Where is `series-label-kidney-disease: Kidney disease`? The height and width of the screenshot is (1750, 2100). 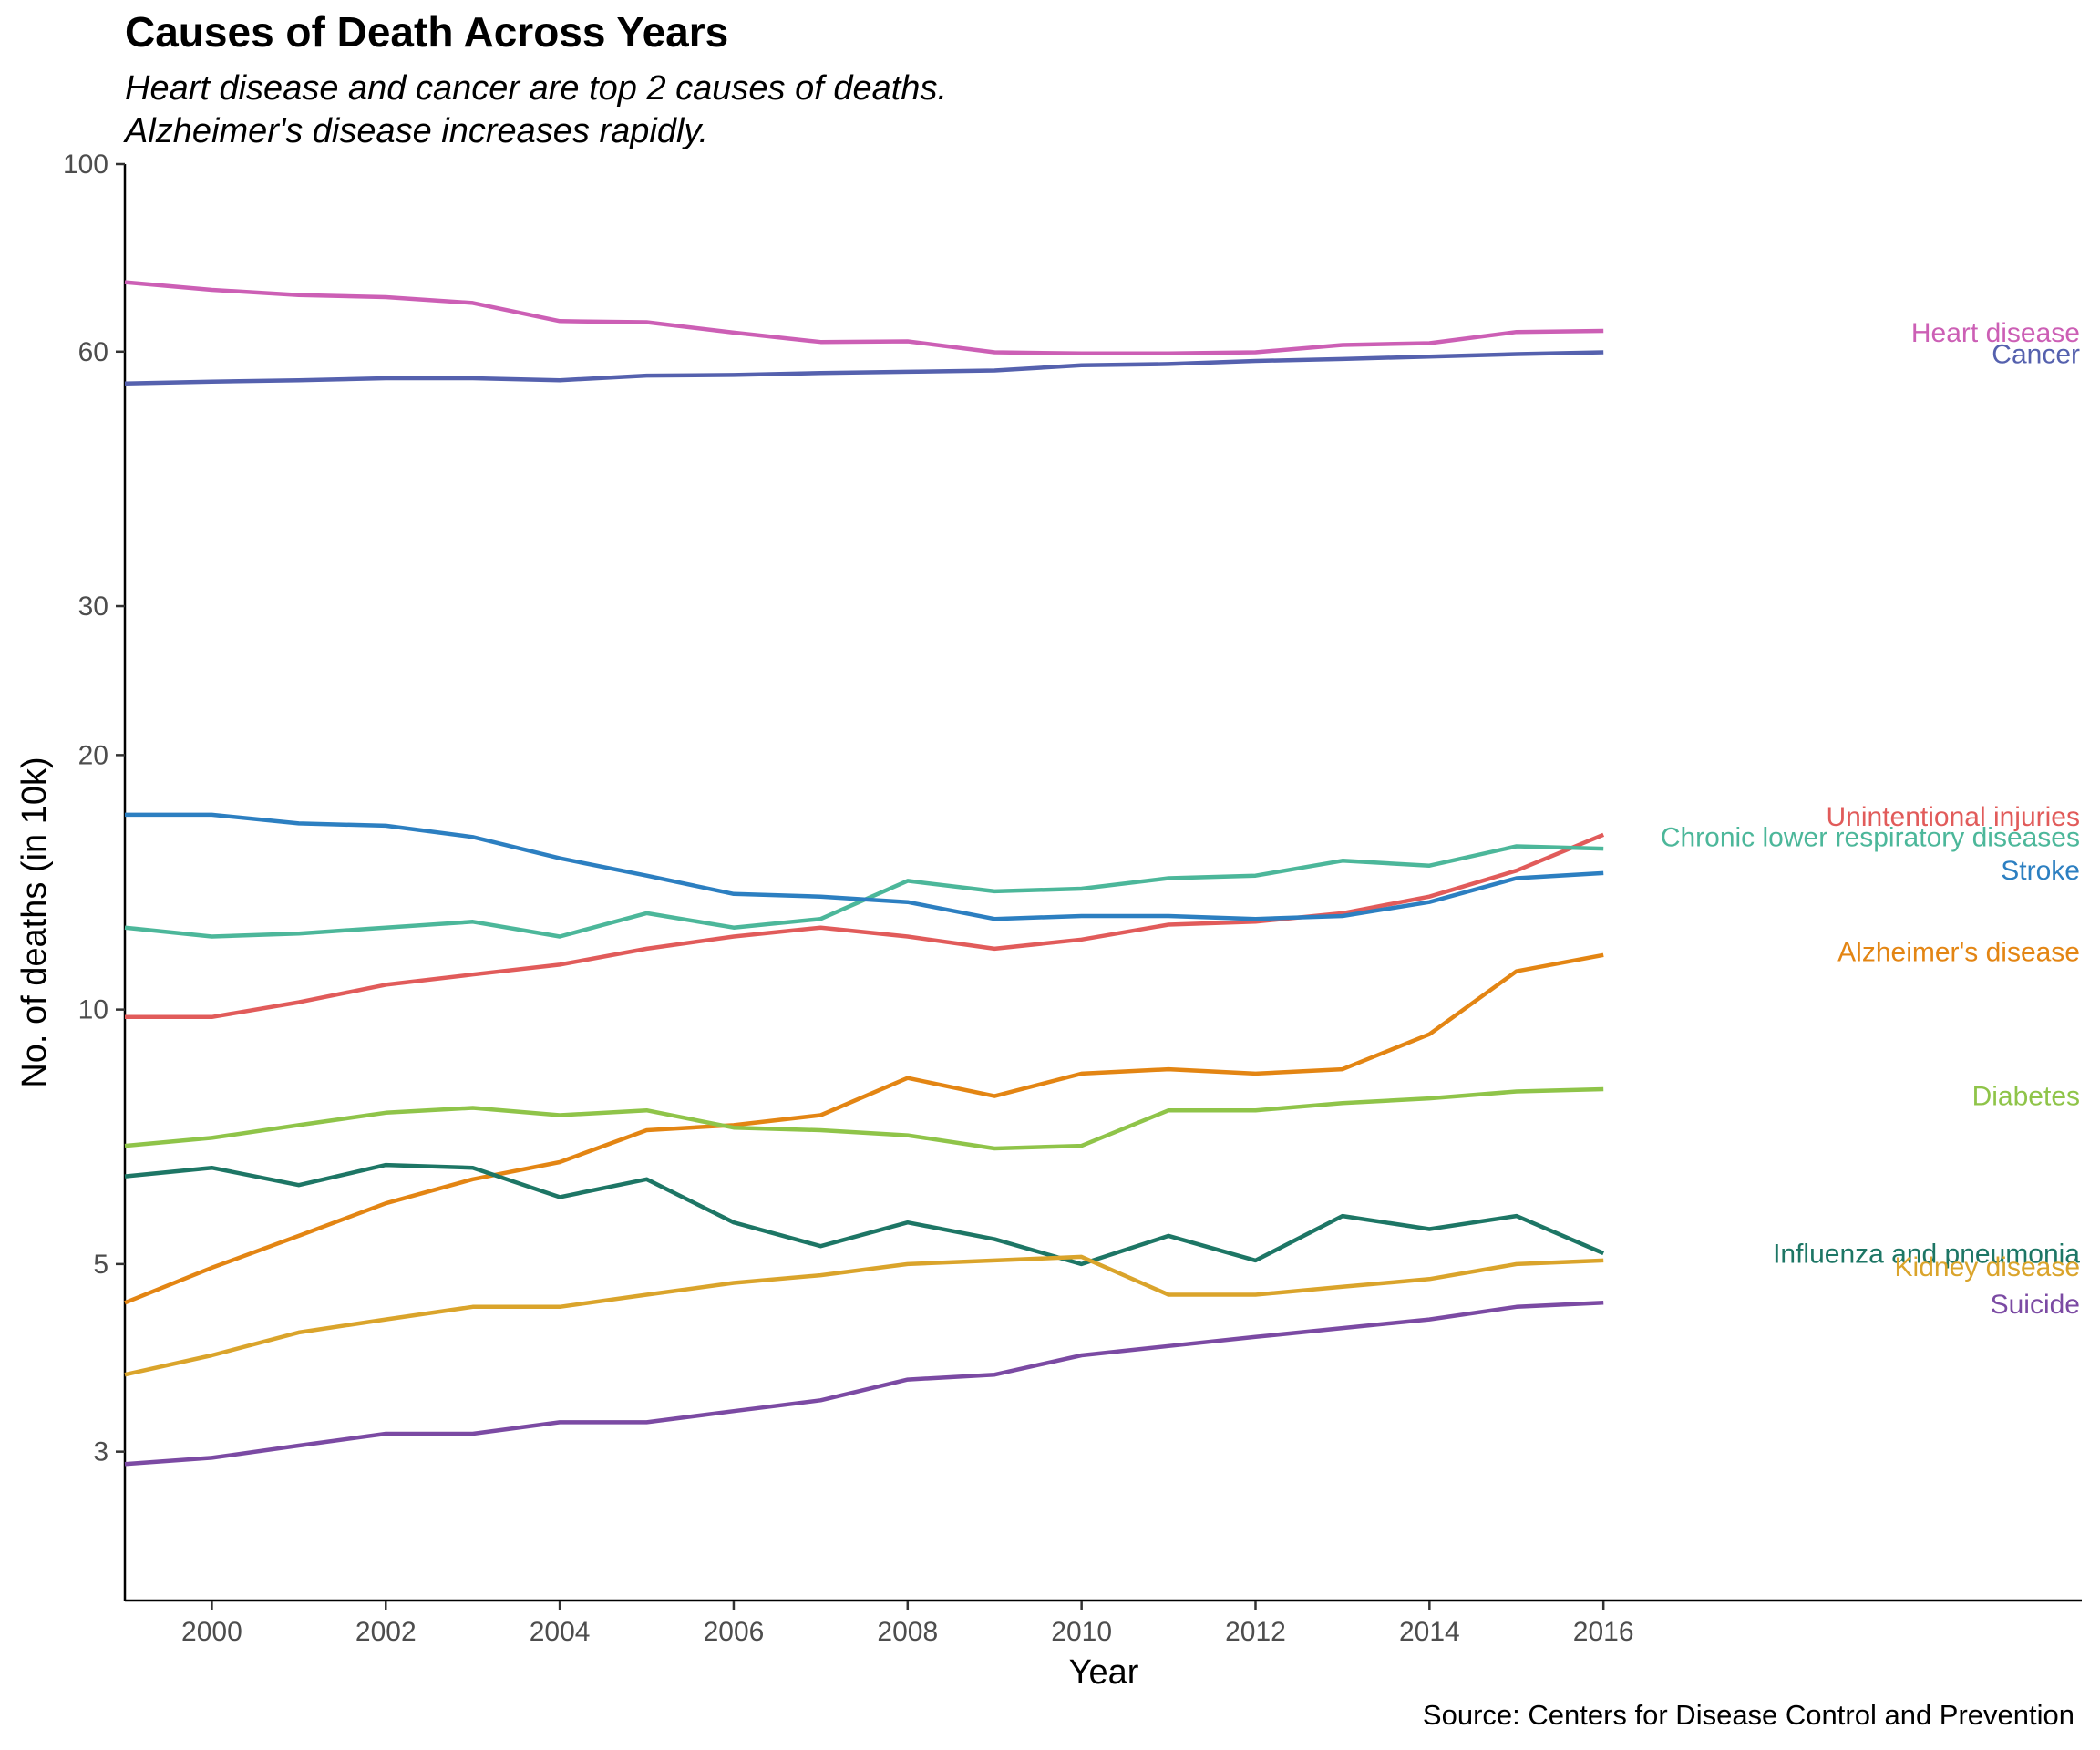 series-label-kidney-disease: Kidney disease is located at coordinates (1988, 1267).